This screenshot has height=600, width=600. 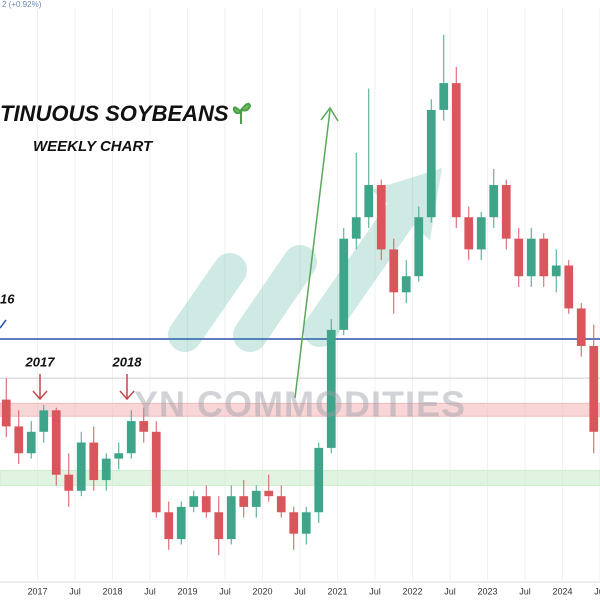 I want to click on annotation-arrows, so click(x=67, y=360).